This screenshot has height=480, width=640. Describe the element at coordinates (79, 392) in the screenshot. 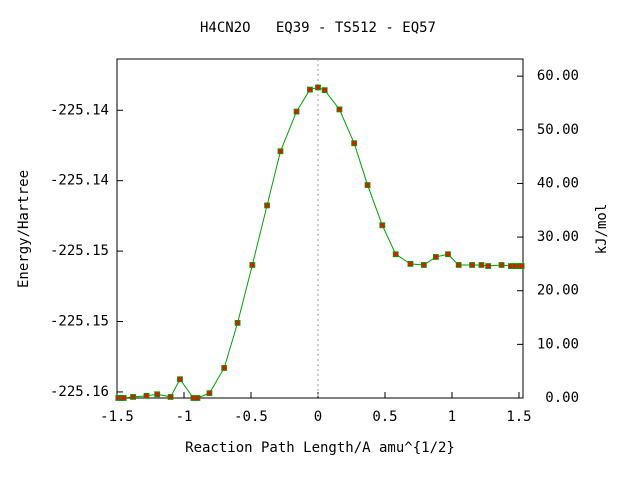

I see `y-tick-label: -225.16` at that location.